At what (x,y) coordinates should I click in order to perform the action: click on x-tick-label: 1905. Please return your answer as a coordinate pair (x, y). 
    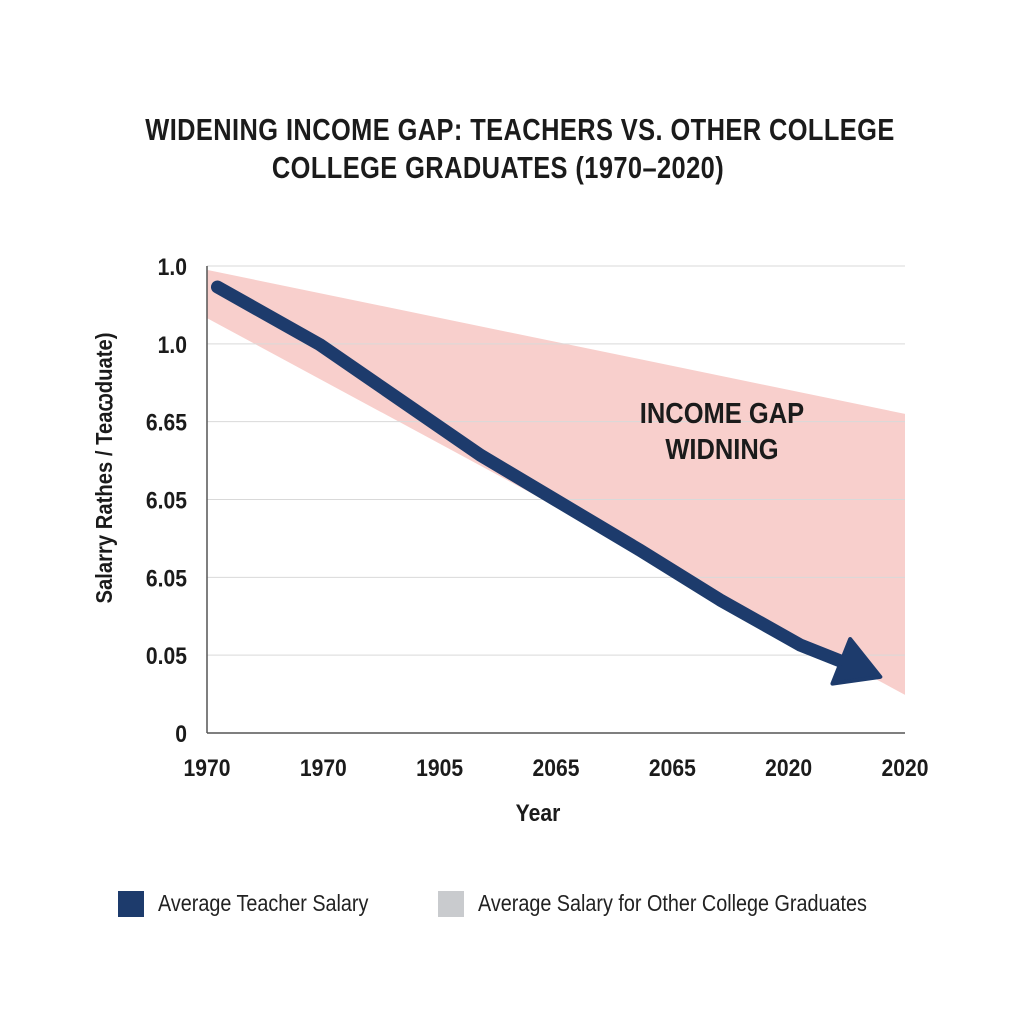
    Looking at the image, I should click on (439, 768).